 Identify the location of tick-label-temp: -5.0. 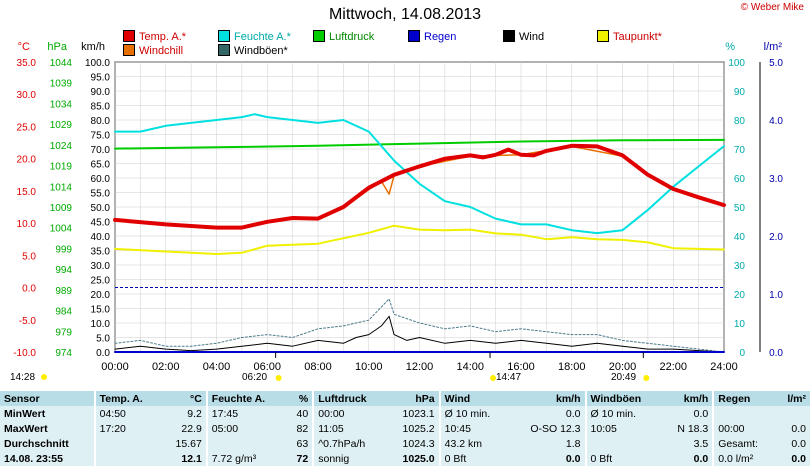
(28, 321).